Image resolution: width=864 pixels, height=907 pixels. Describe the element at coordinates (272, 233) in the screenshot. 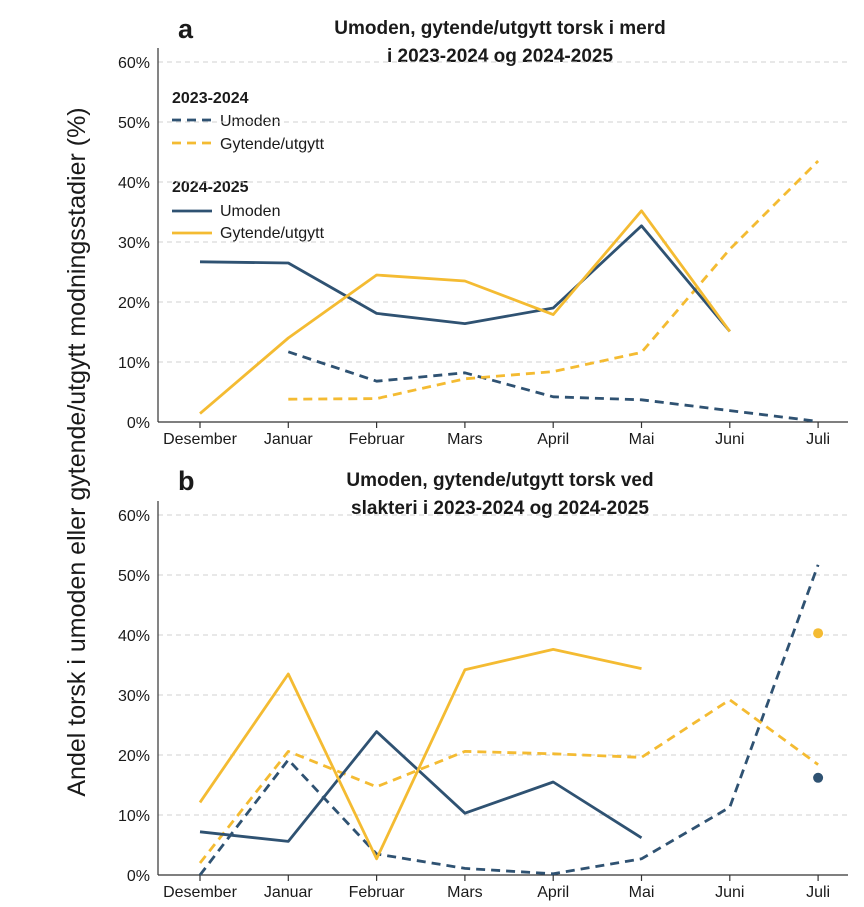

I see `legend-label-gytende-2024: Gytende/utgytt` at that location.